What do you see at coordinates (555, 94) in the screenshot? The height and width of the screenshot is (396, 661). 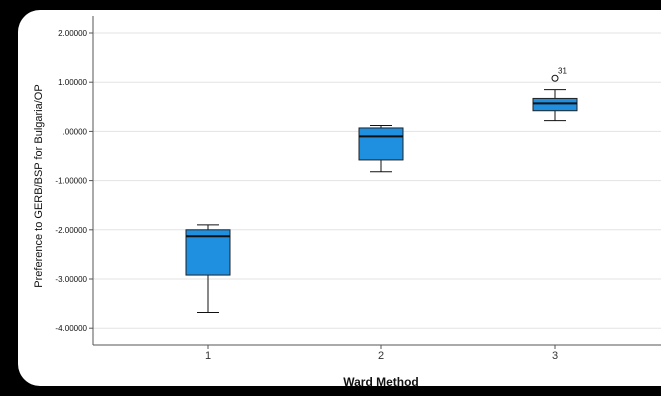 I see `box-group: 31` at bounding box center [555, 94].